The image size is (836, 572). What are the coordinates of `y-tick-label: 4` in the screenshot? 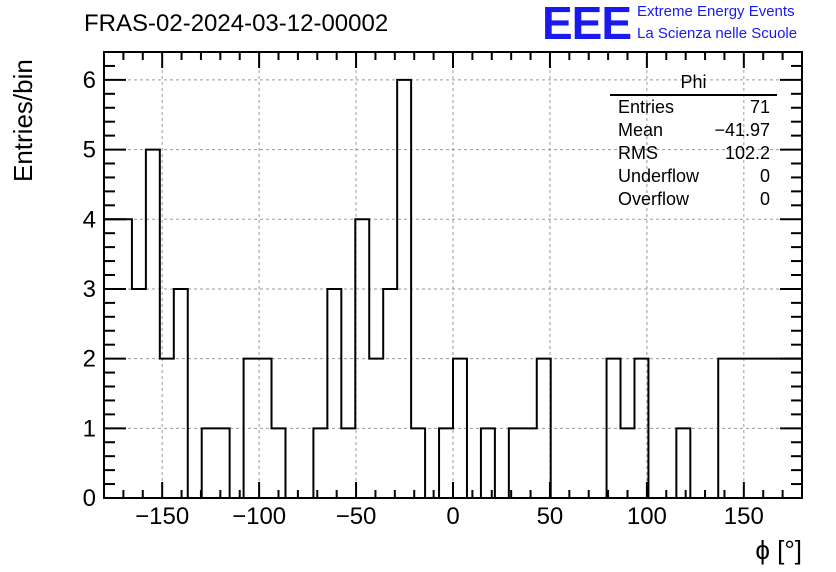 It's located at (89, 219).